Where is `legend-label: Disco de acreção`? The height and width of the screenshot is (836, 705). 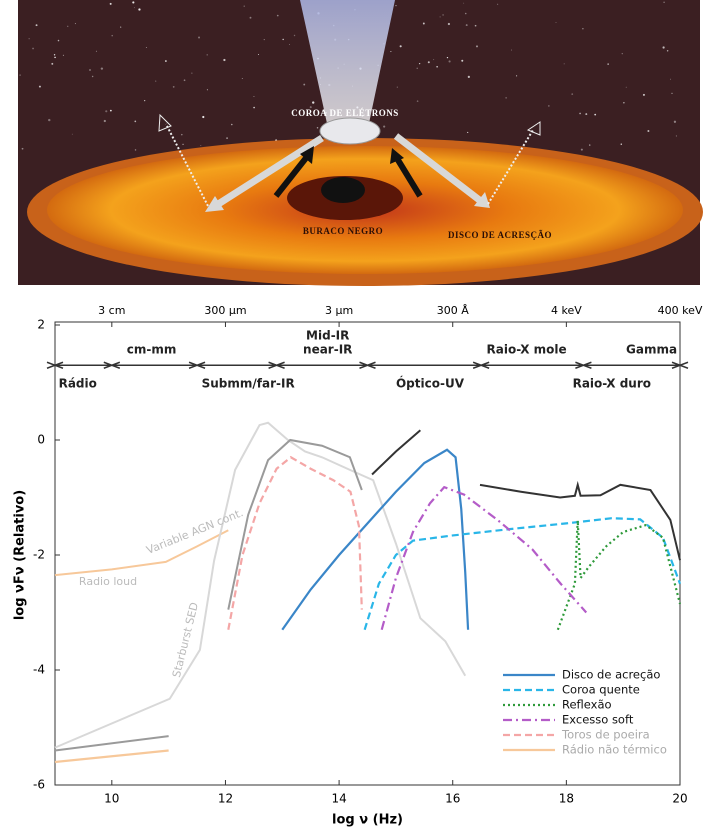
legend-label: Disco de acreção is located at coordinates (611, 675).